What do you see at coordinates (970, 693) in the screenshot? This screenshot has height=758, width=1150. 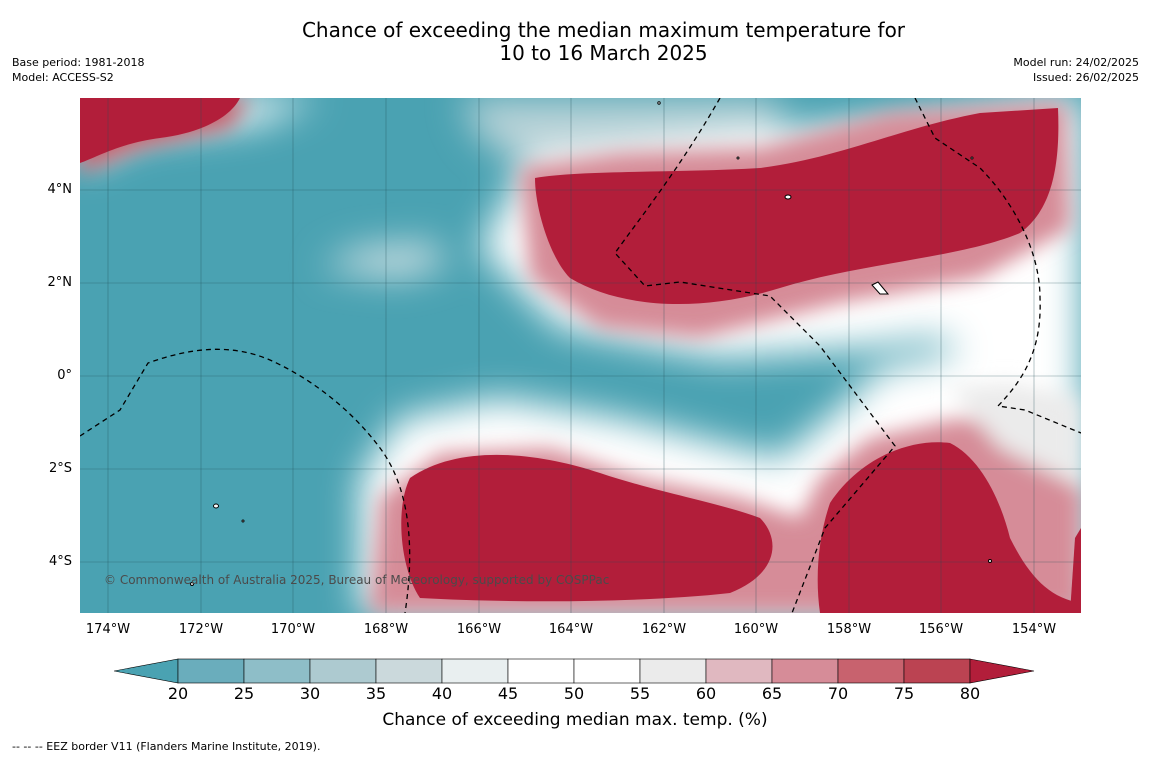 I see `colorbar-tick-label: 80` at bounding box center [970, 693].